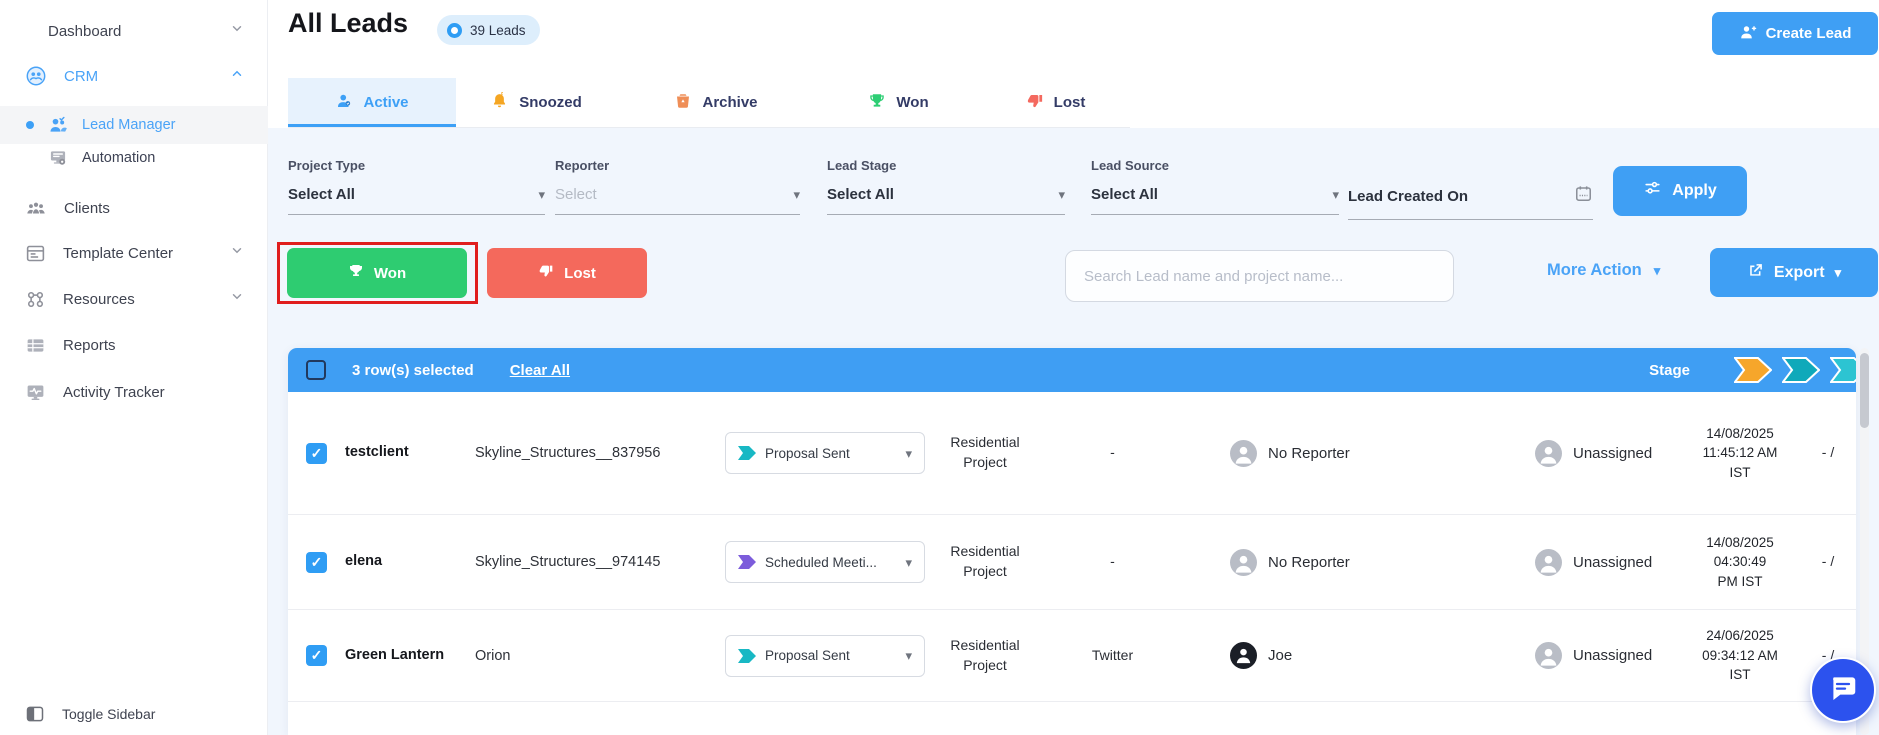 The height and width of the screenshot is (735, 1879). What do you see at coordinates (546, 273) in the screenshot?
I see `thumbs-down-icon` at bounding box center [546, 273].